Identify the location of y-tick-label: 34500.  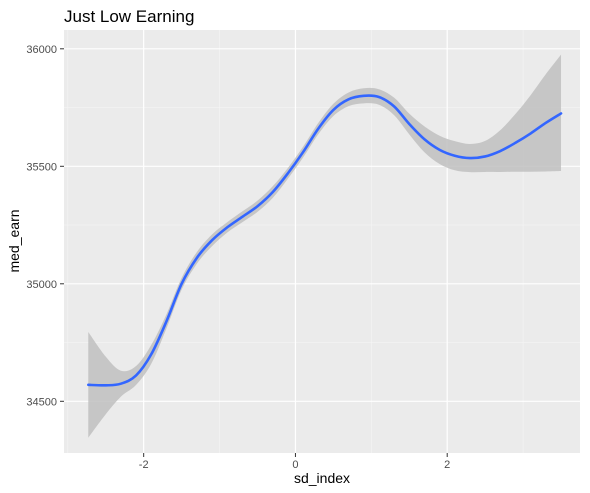
(41, 402).